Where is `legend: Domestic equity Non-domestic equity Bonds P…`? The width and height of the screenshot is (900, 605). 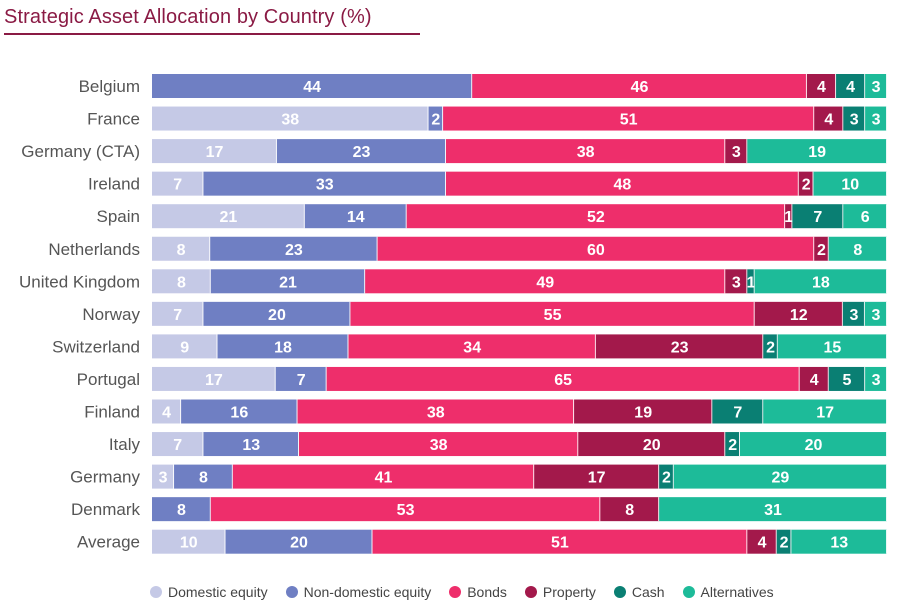
legend: Domestic equity Non-domestic equity Bonds P… is located at coordinates (462, 592).